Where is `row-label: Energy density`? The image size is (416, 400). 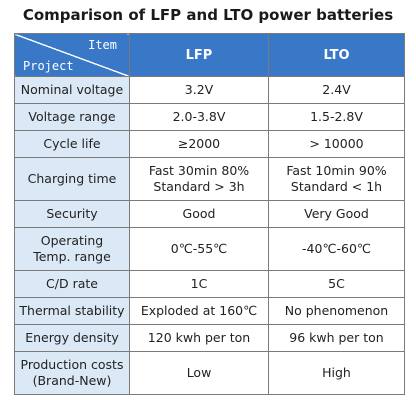 row-label: Energy density is located at coordinates (72, 338).